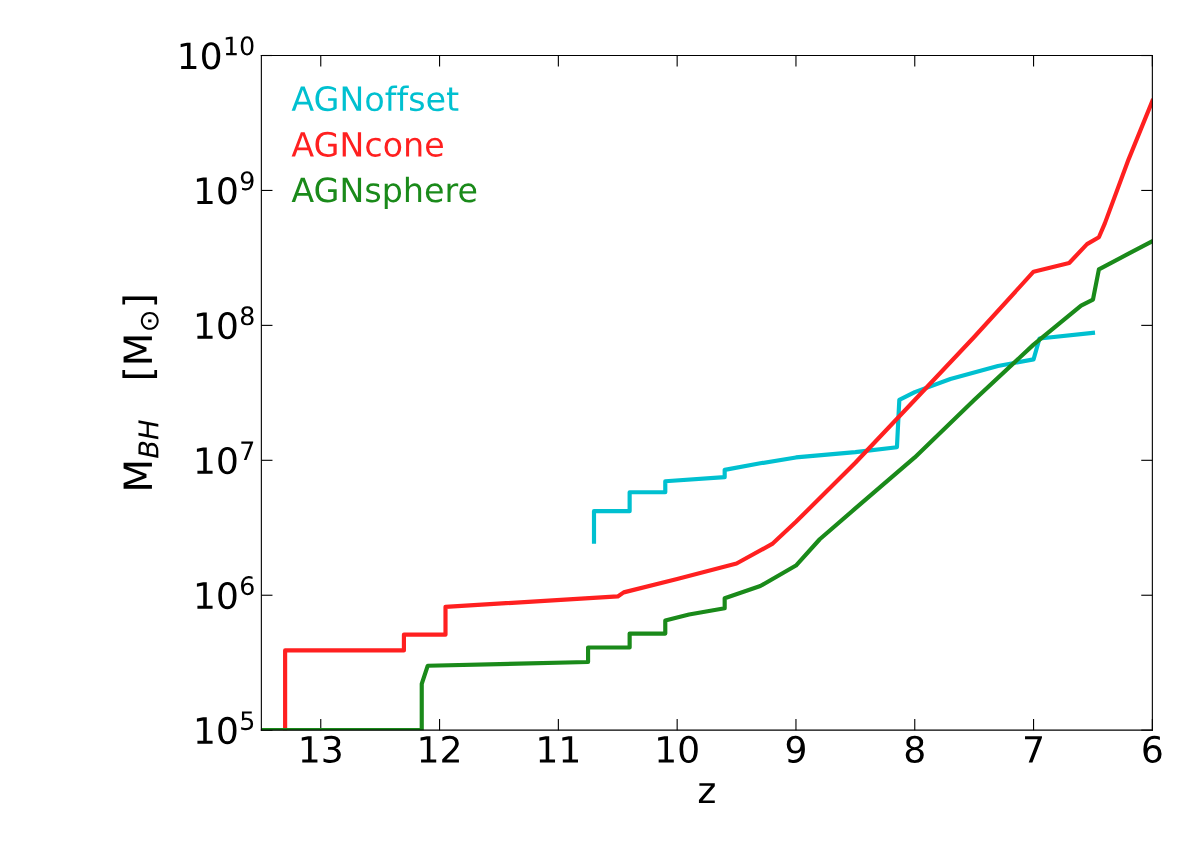 The image size is (1188, 854). What do you see at coordinates (1152, 749) in the screenshot?
I see `x-tick-label: 6` at bounding box center [1152, 749].